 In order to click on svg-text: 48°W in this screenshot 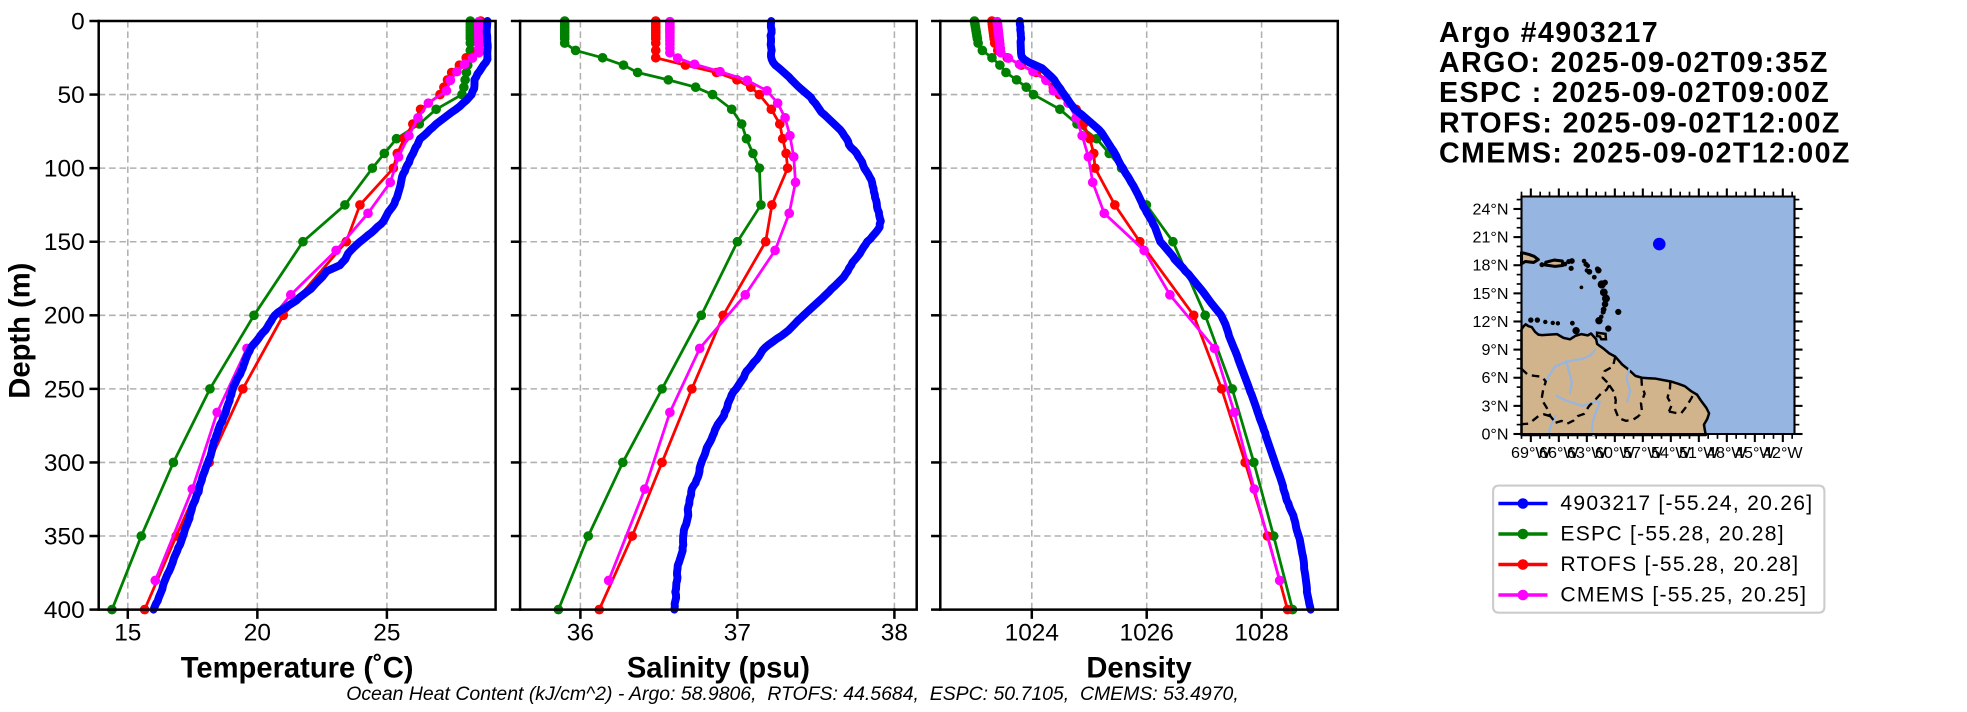, I will do `click(1727, 453)`.